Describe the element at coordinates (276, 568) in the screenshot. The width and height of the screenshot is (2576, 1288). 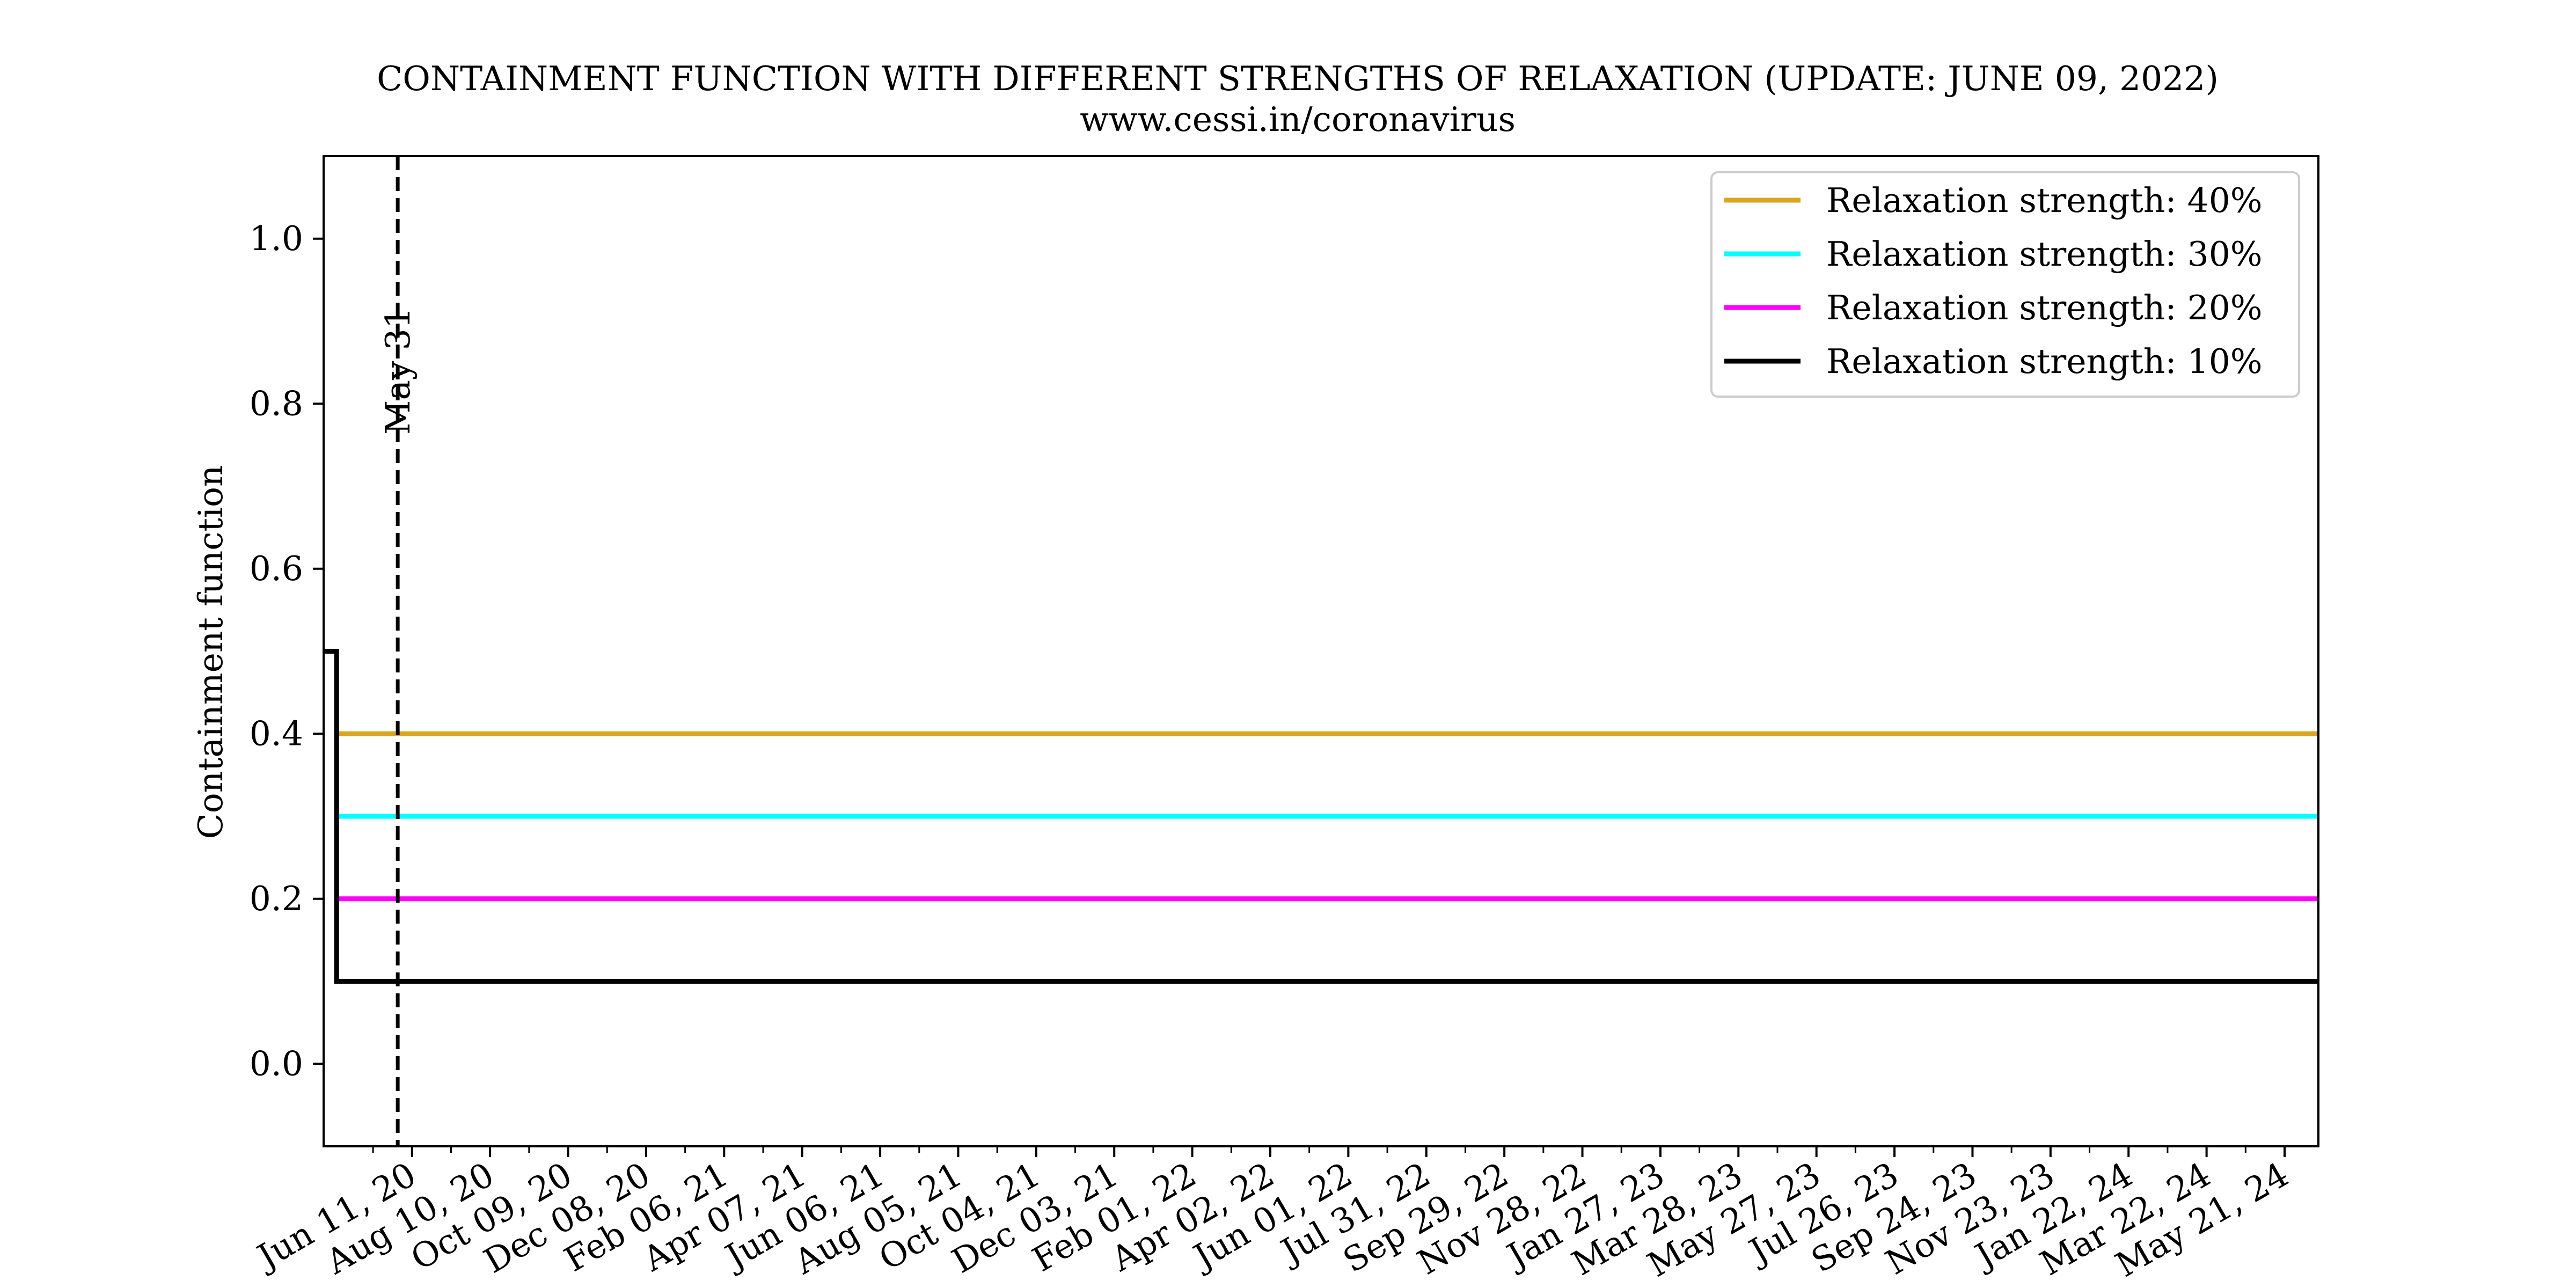
I see `y-tick-label: 0.6` at that location.